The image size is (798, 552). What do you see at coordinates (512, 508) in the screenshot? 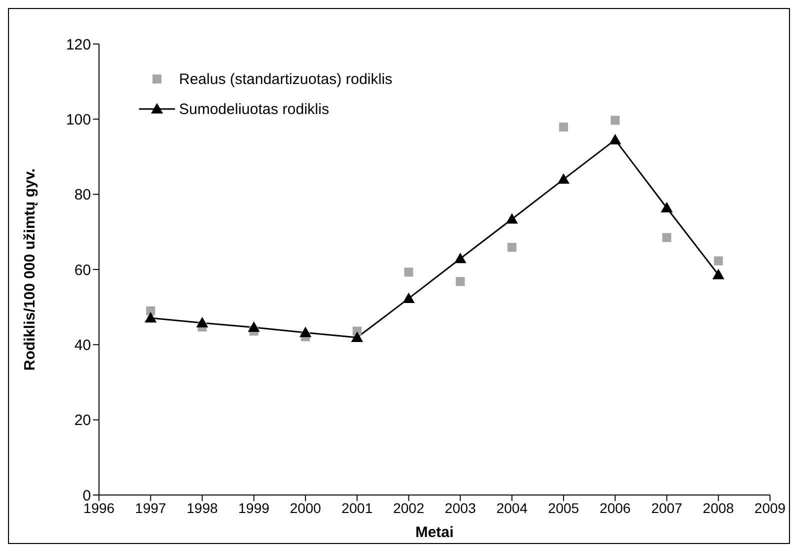
I see `x-tick-label: 2004` at bounding box center [512, 508].